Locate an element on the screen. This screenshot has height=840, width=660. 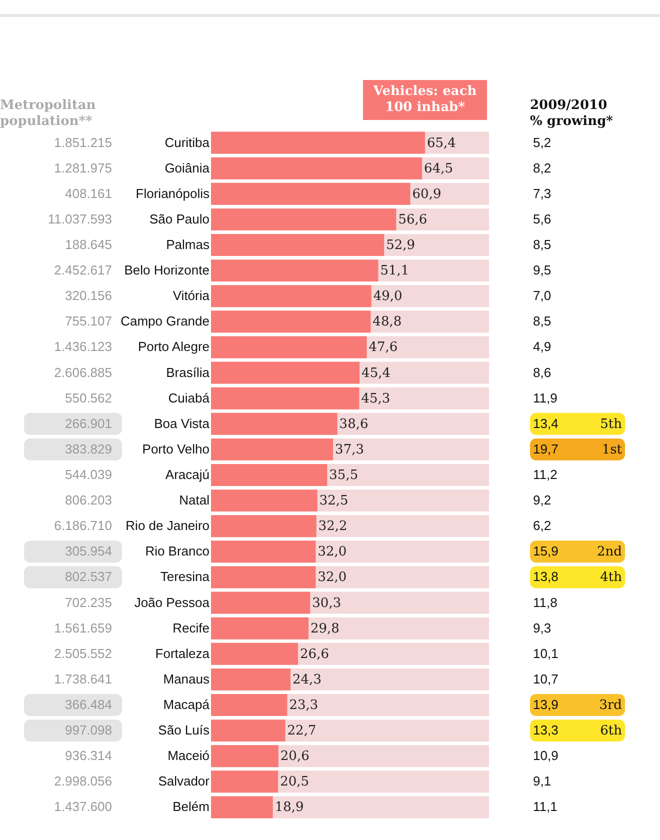
y-tick-label: Rio de Janeiro is located at coordinates (168, 526).